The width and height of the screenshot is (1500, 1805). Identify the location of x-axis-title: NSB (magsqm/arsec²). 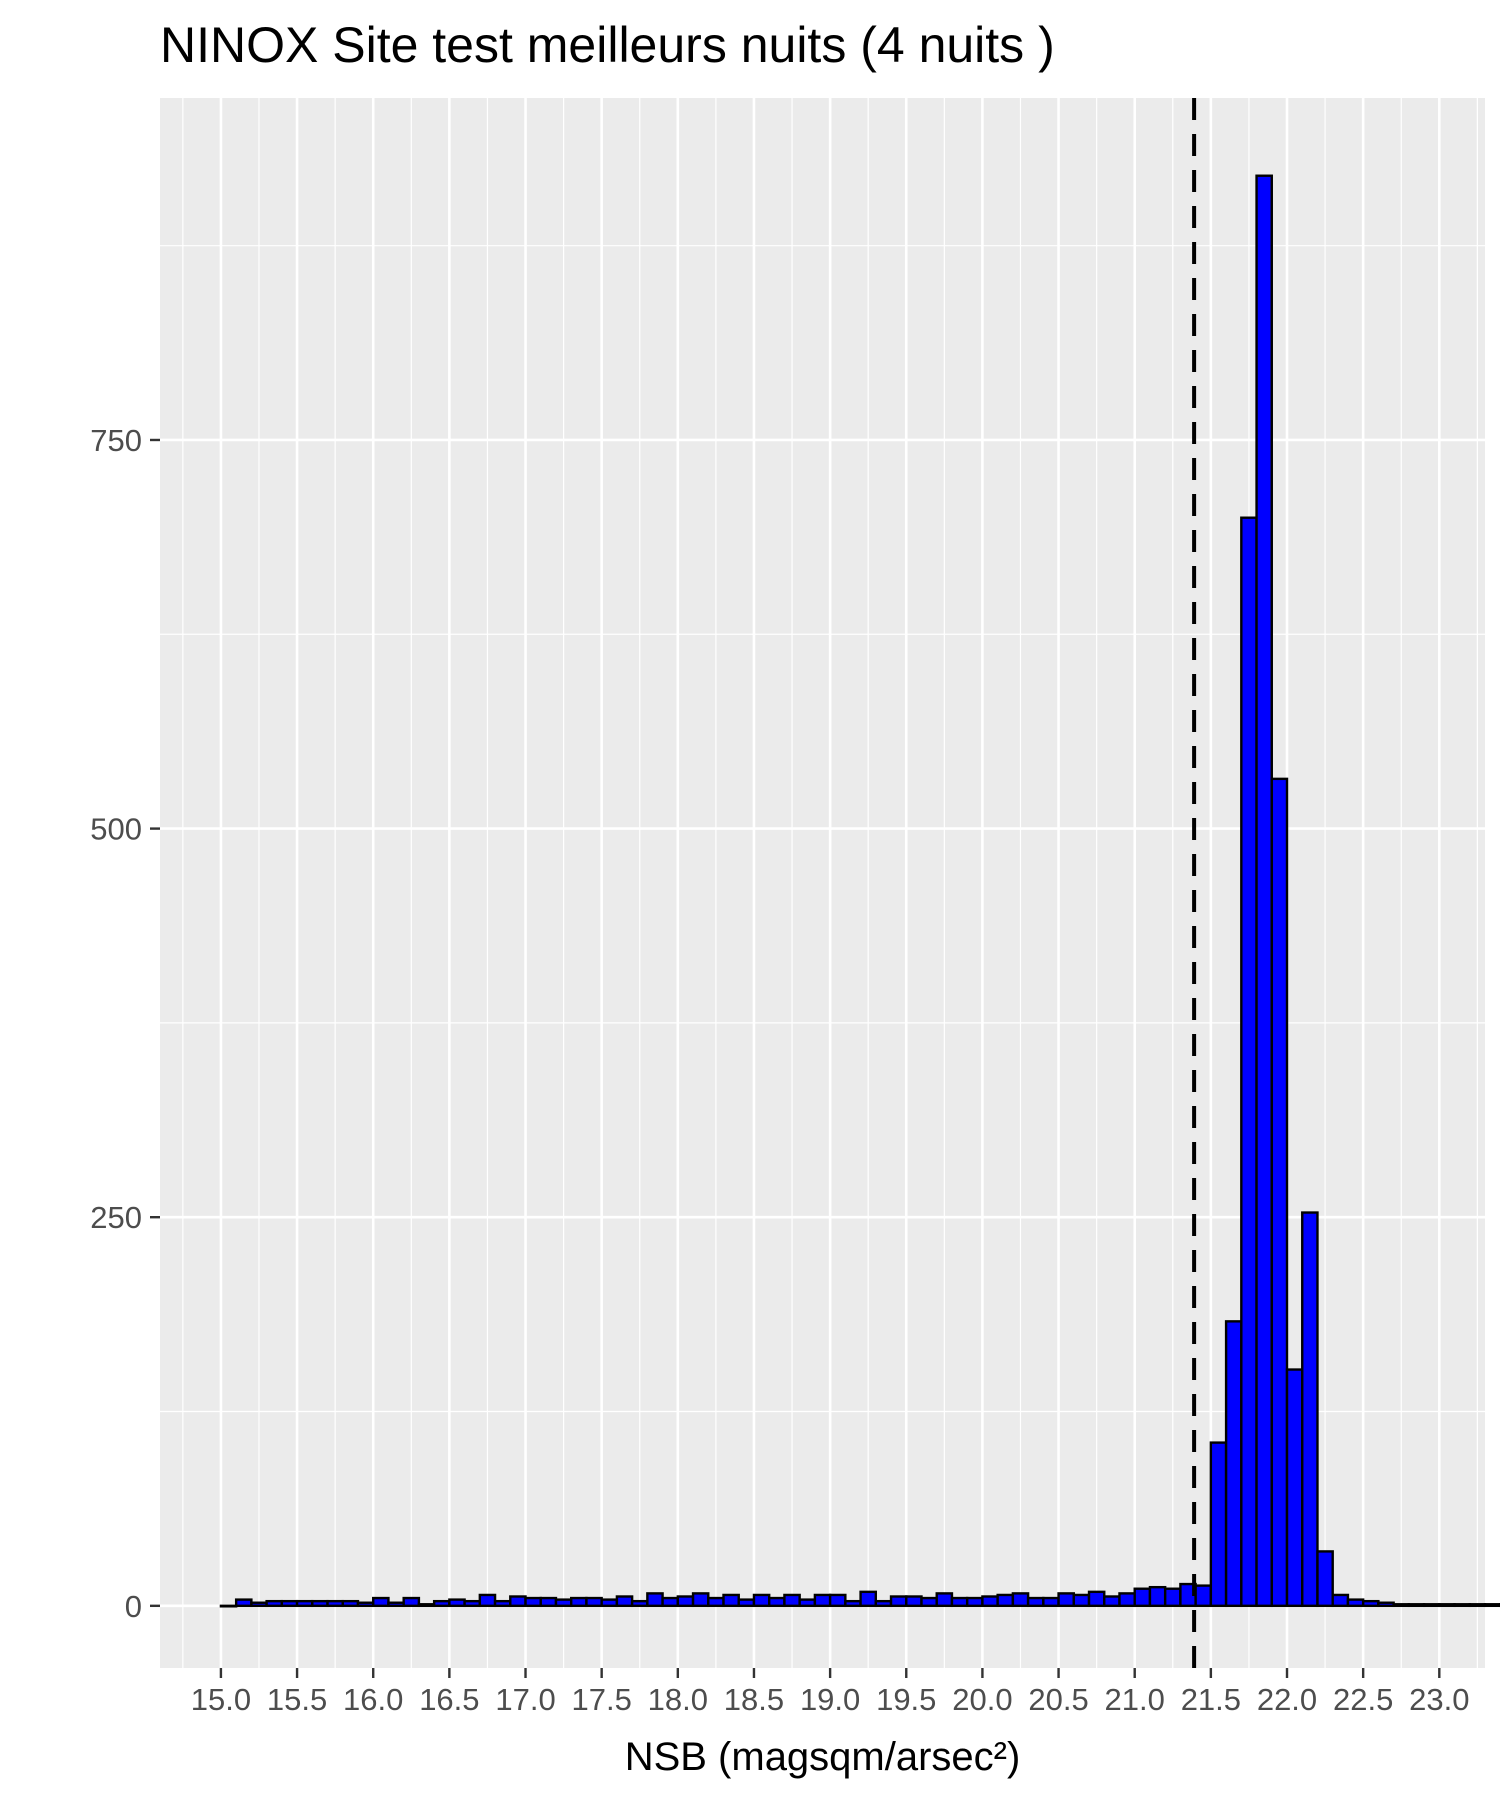
(823, 1757).